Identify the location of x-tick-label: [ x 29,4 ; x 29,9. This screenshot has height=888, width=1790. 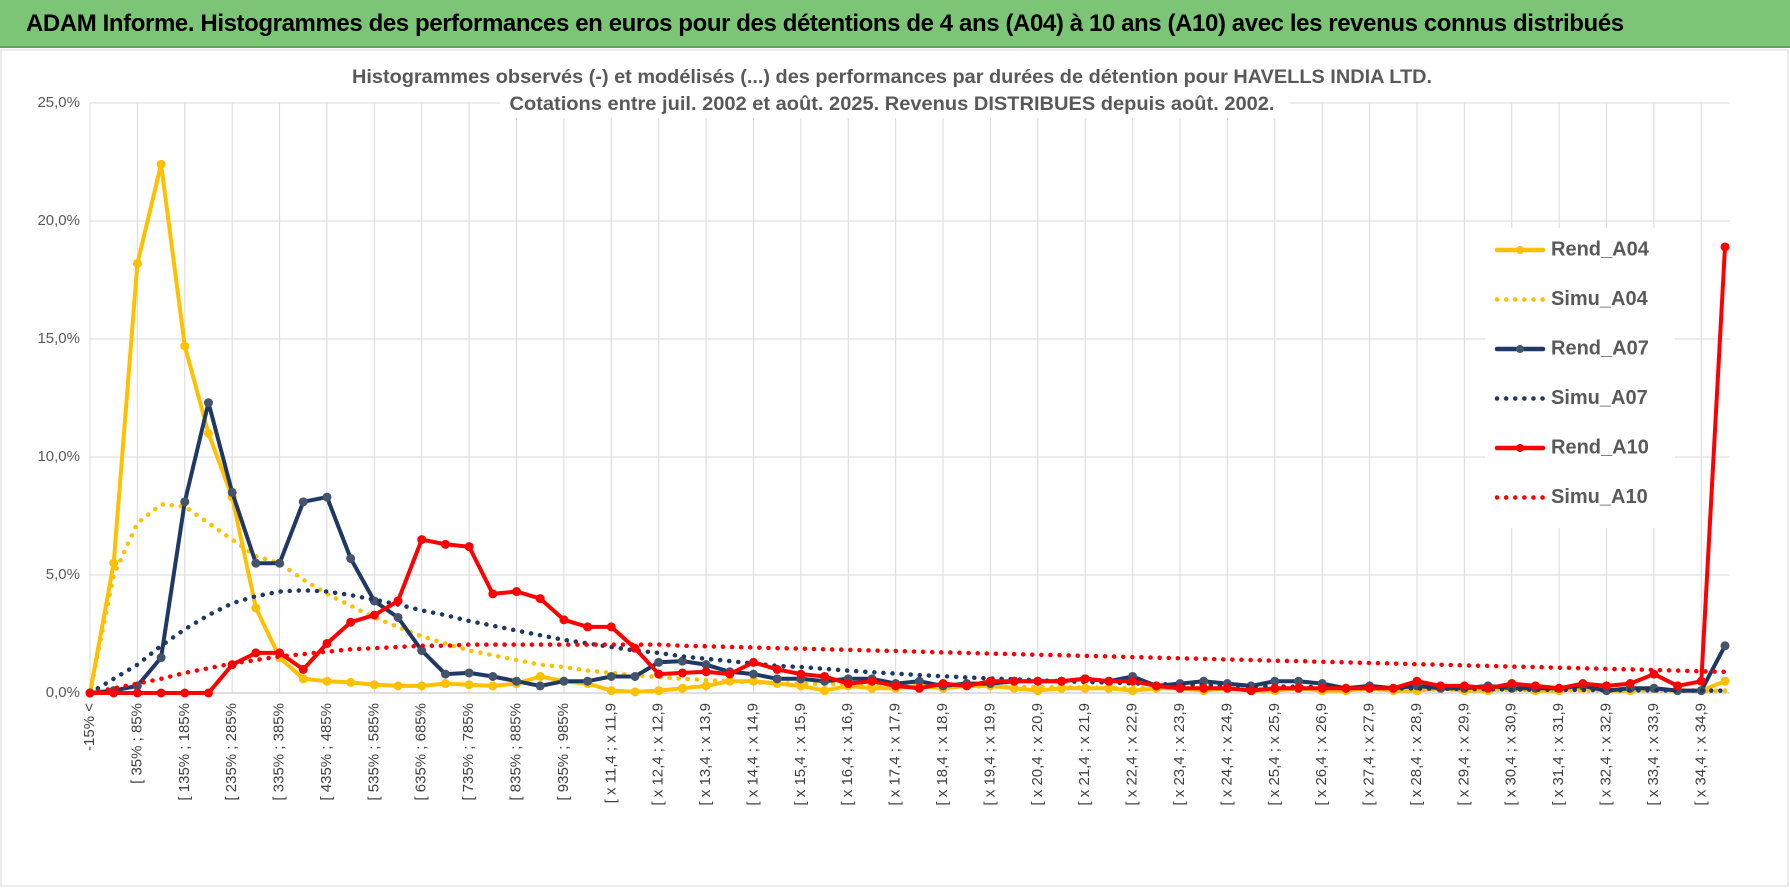
(1463, 754).